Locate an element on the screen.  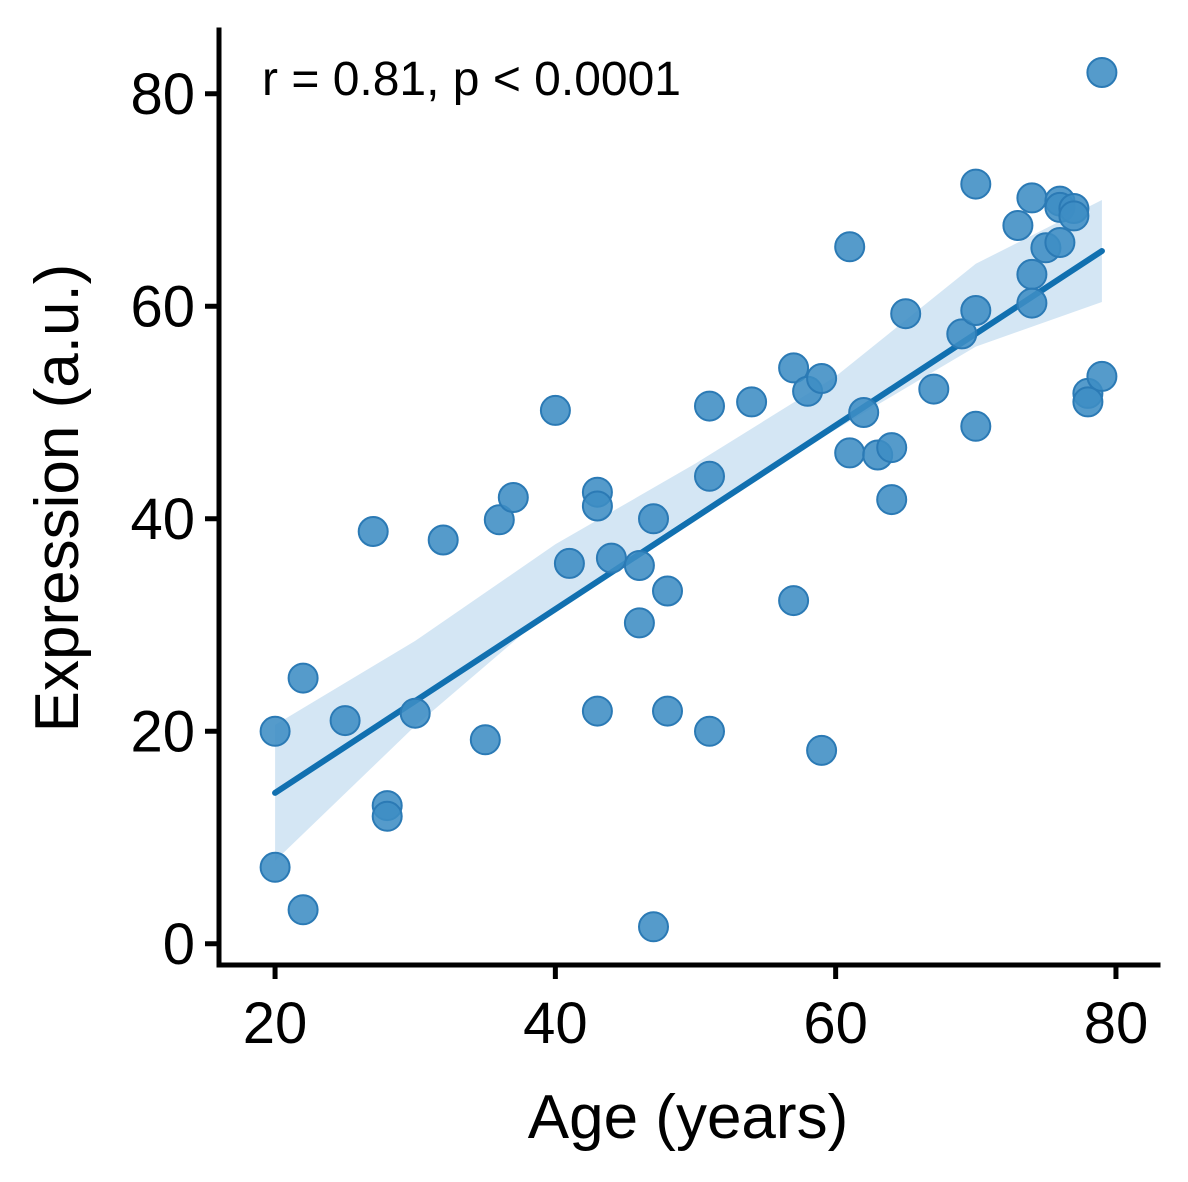
y-tick-label: 20 is located at coordinates (162, 731).